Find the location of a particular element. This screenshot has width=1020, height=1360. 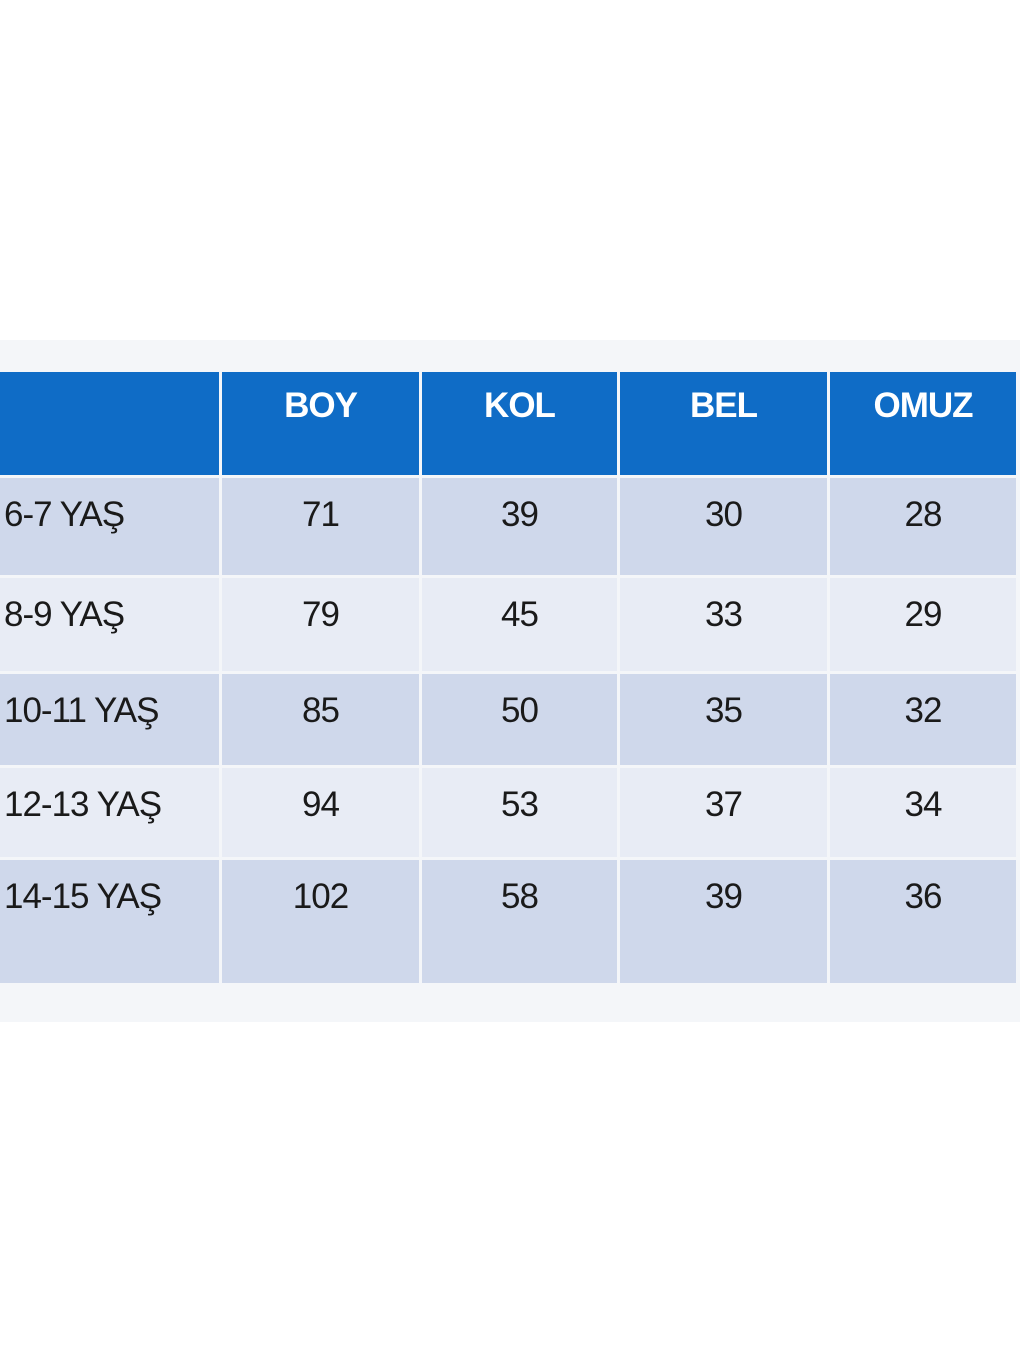

table-cell: 79 is located at coordinates (320, 624).